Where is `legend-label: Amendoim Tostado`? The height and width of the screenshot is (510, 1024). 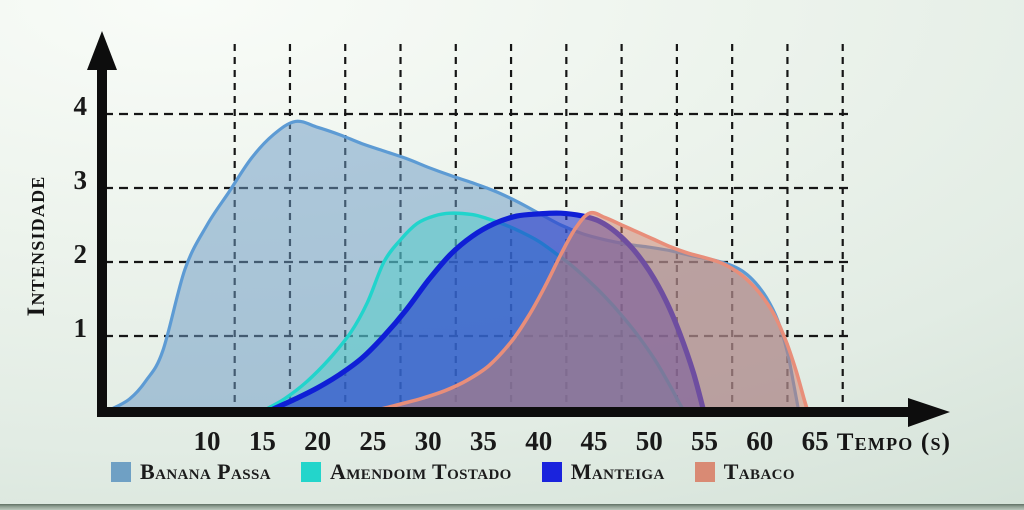 legend-label: Amendoim Tostado is located at coordinates (420, 471).